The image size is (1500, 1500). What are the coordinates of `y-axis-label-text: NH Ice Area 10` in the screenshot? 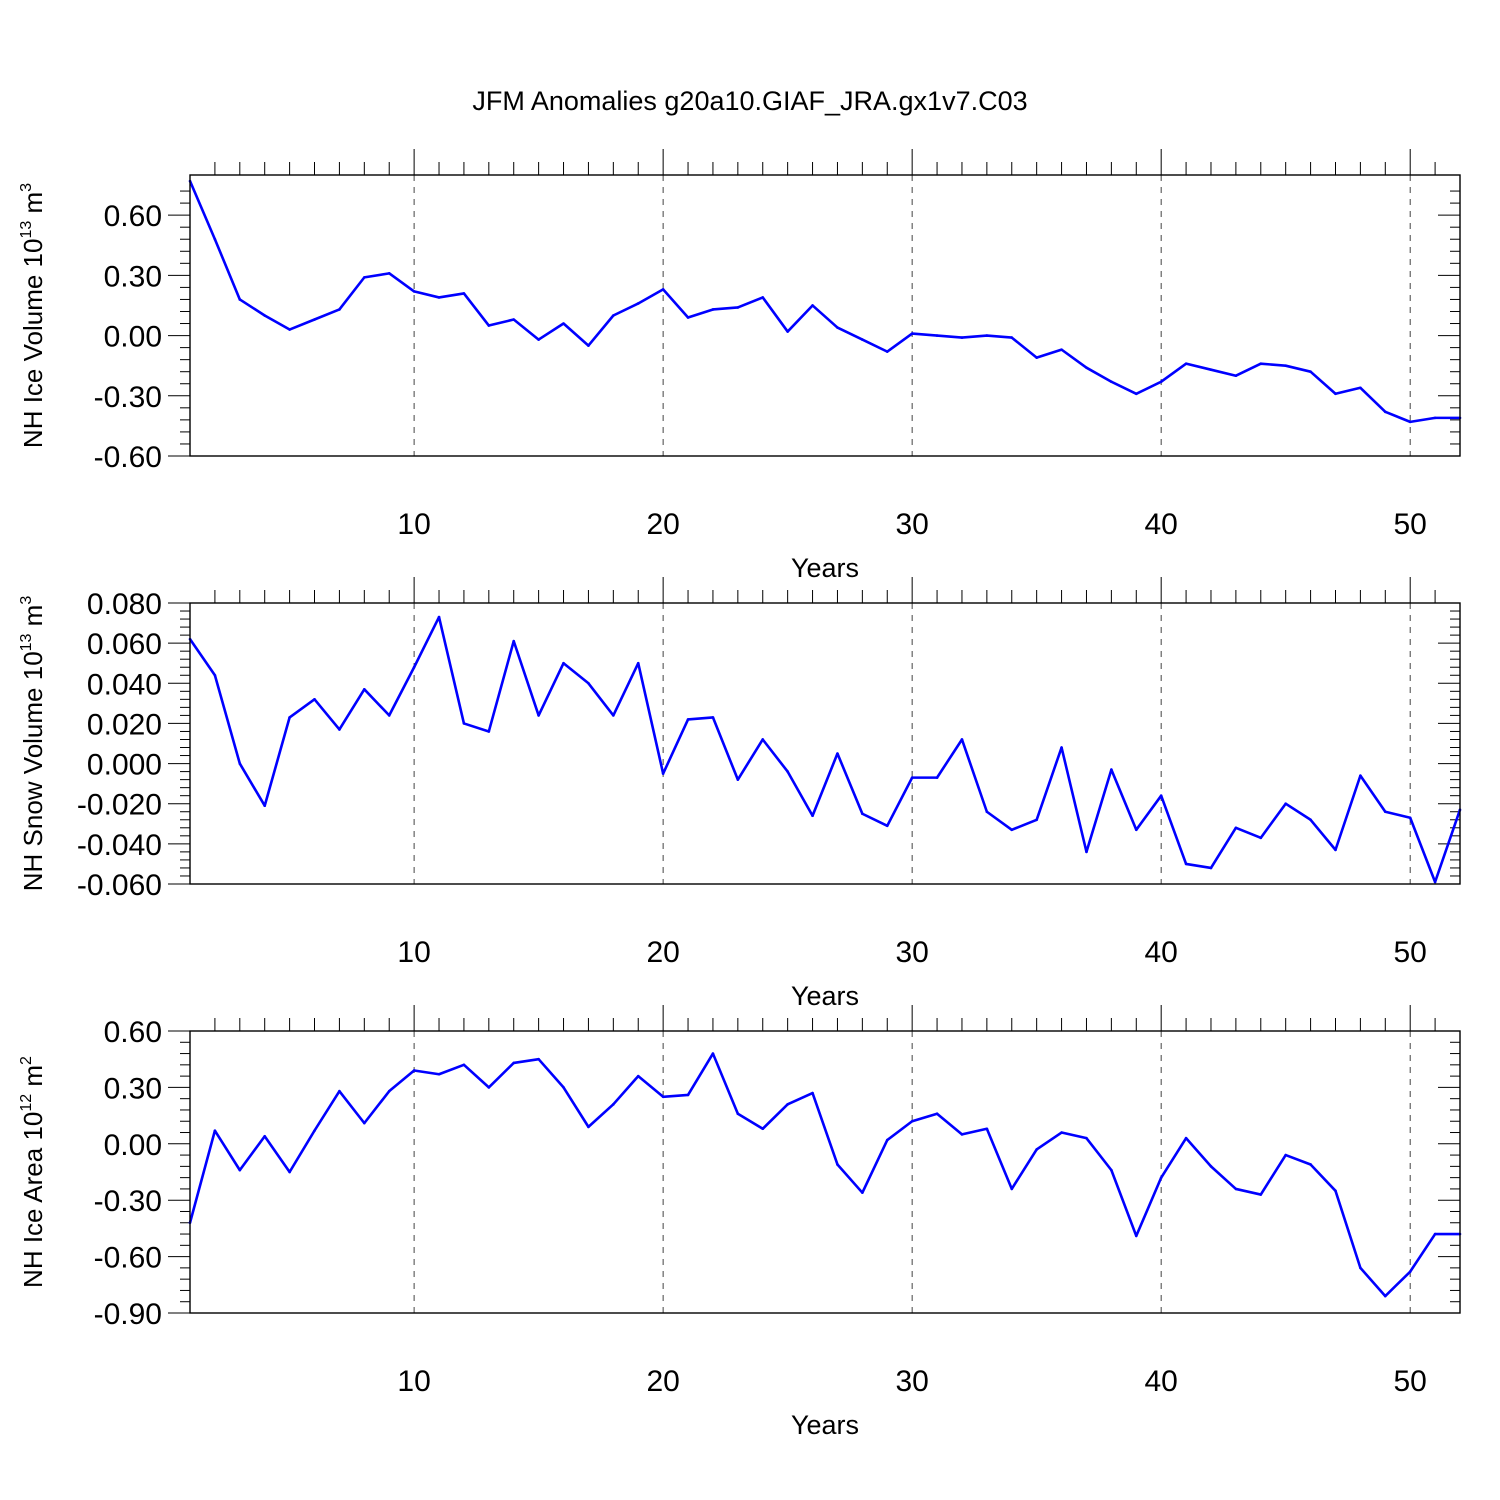 It's located at (33, 1200).